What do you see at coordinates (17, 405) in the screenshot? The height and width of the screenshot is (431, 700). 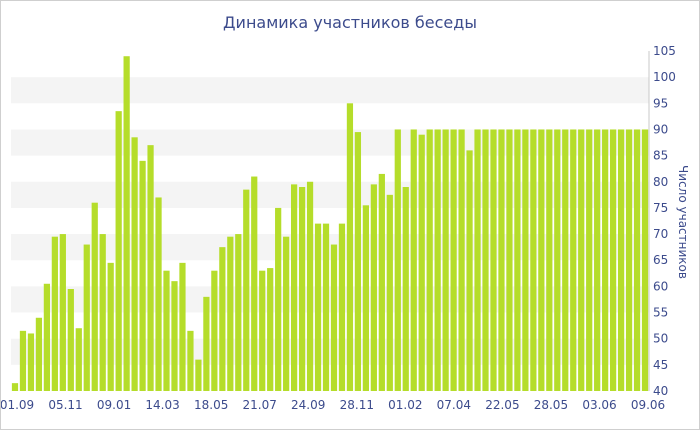 I see `x-tick-label: 01.09` at bounding box center [17, 405].